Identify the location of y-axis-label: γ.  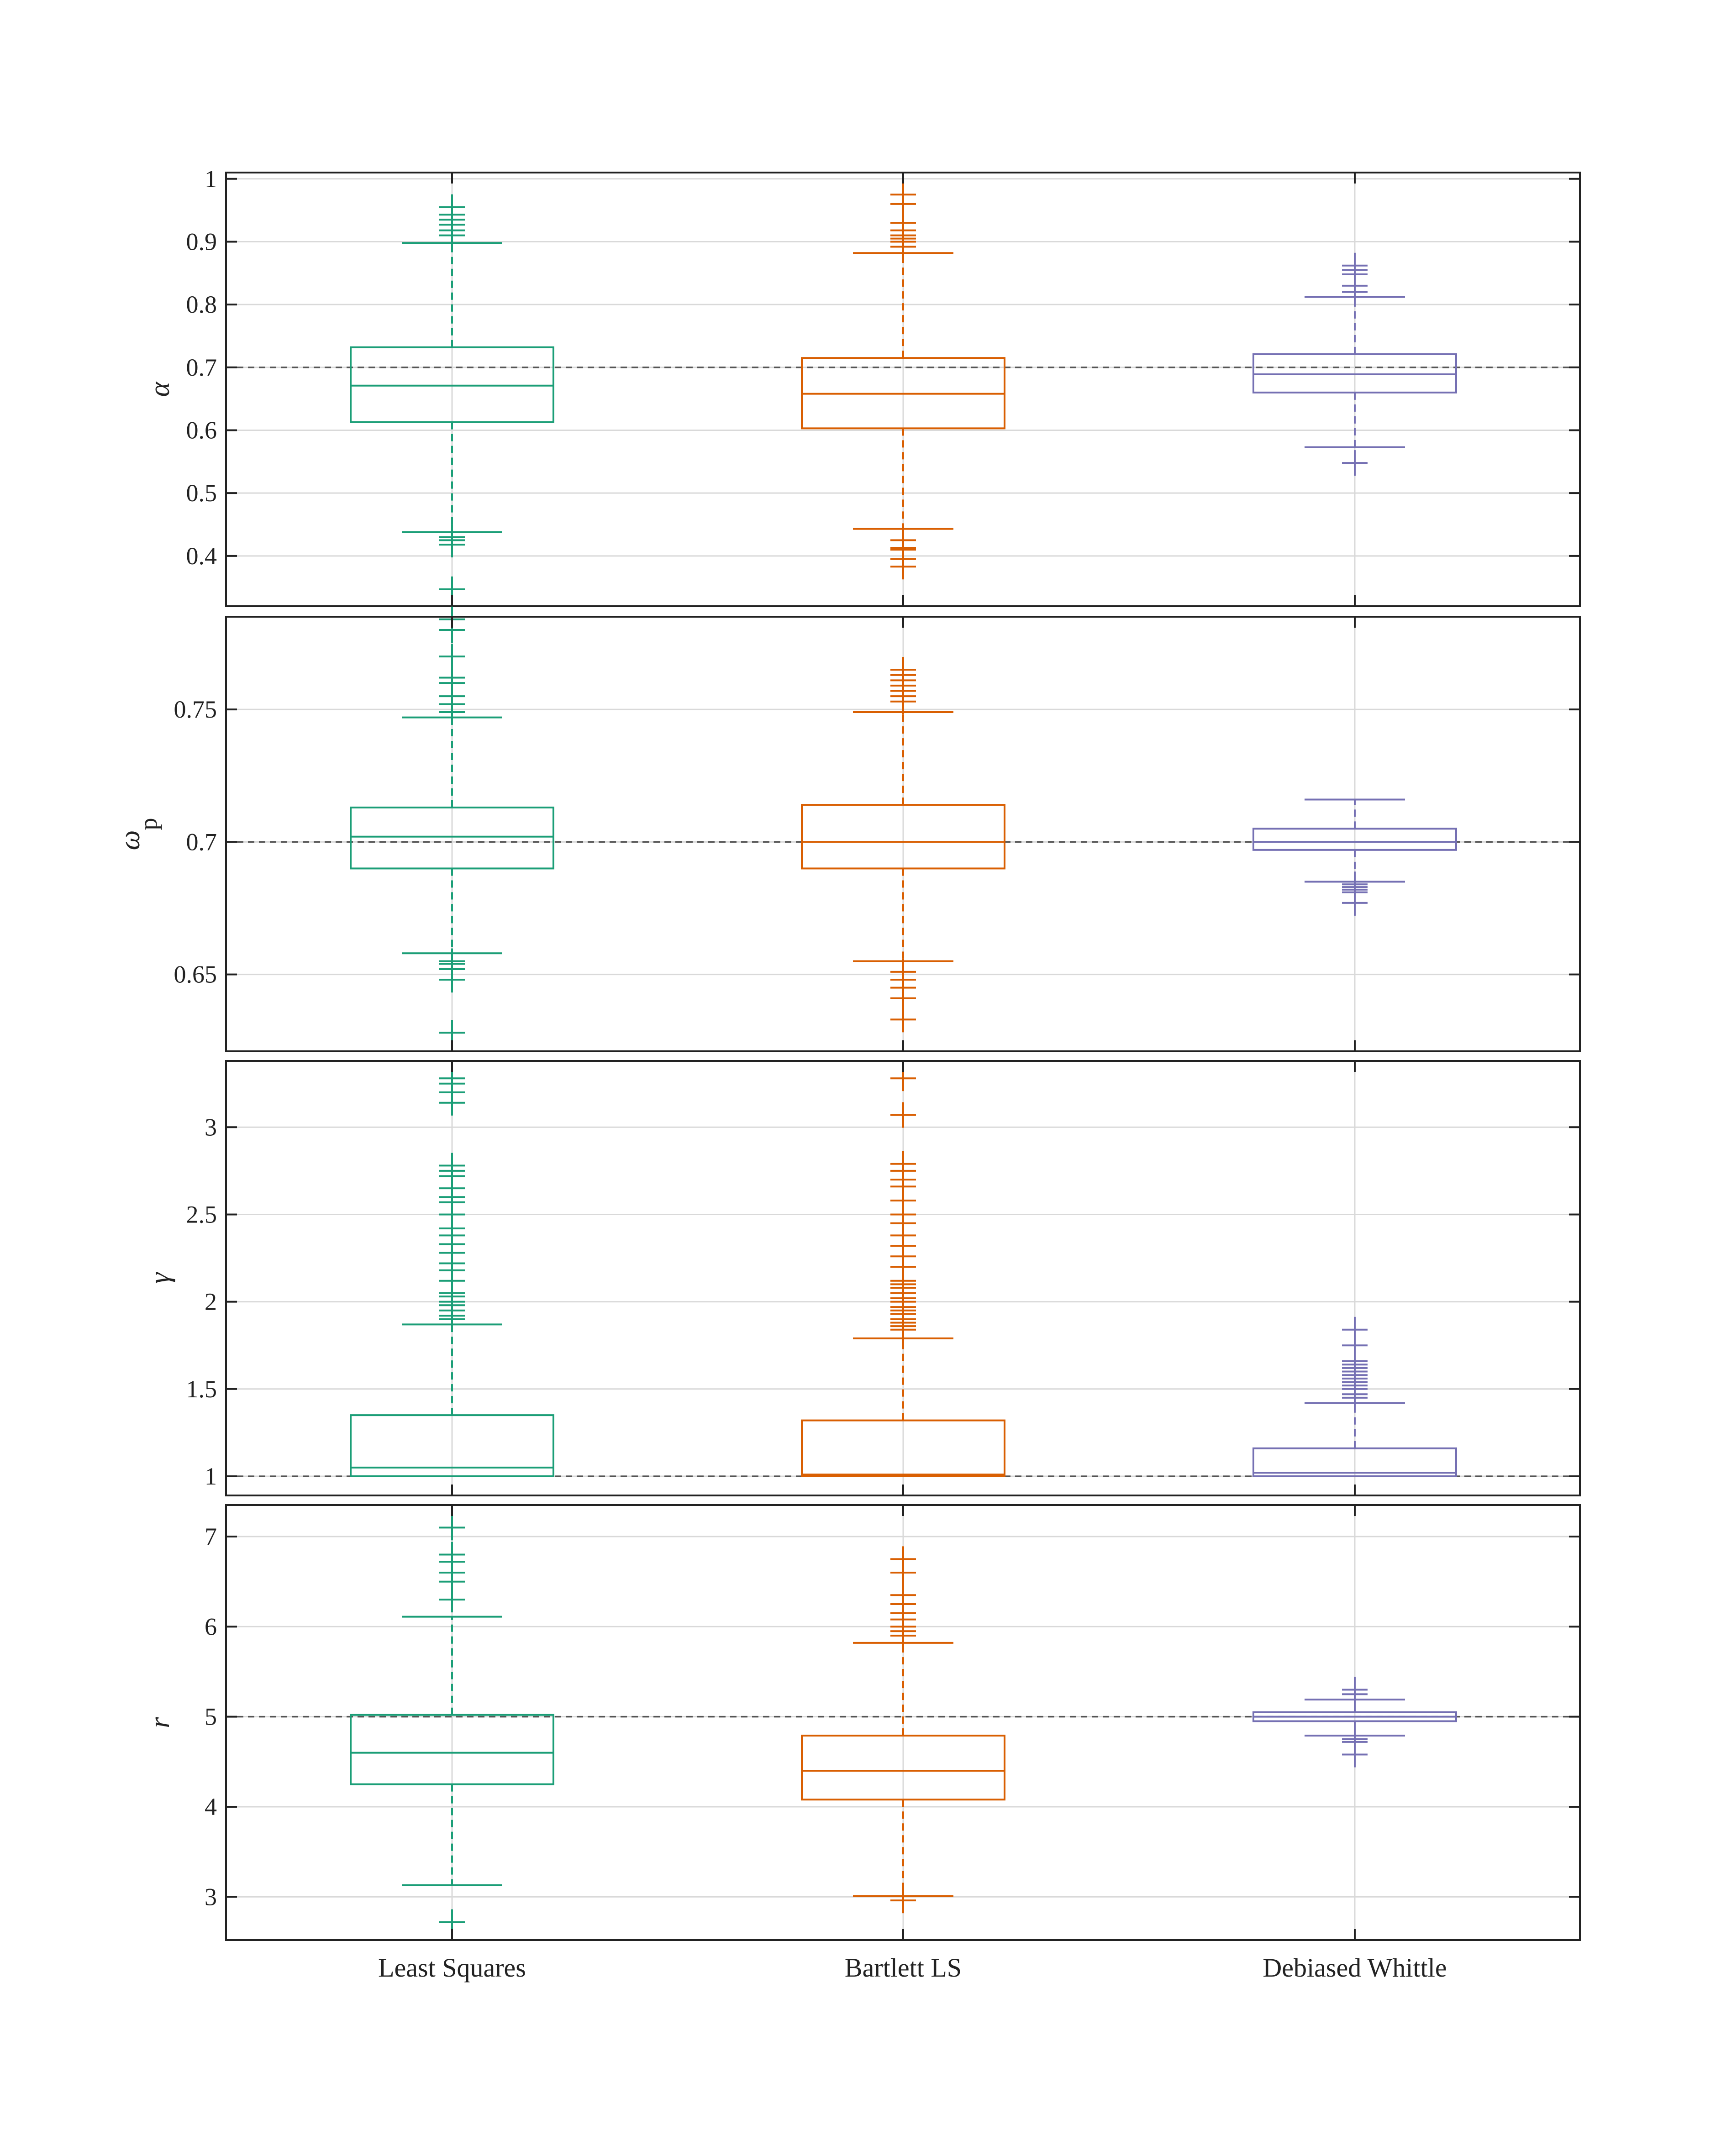
(159, 1278).